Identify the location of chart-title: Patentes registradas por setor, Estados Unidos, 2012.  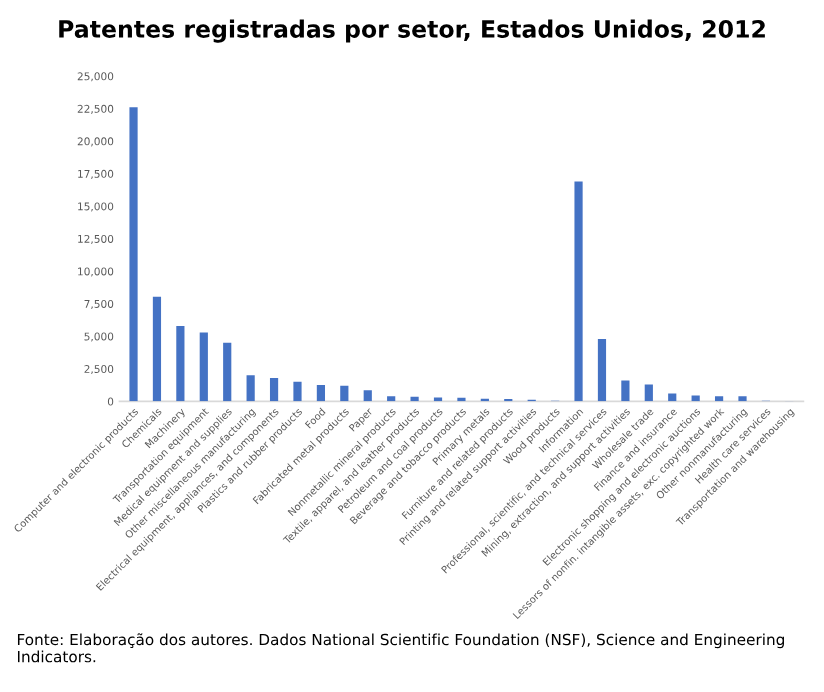
(412, 31).